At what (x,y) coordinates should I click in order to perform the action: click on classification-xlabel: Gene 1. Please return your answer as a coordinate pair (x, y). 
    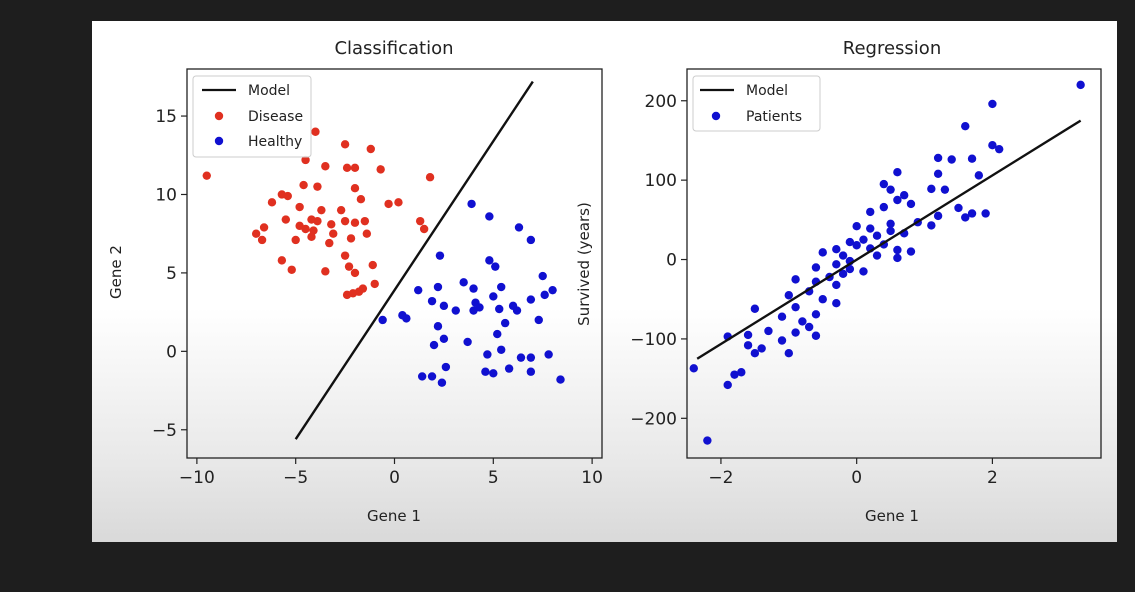
    Looking at the image, I should click on (394, 516).